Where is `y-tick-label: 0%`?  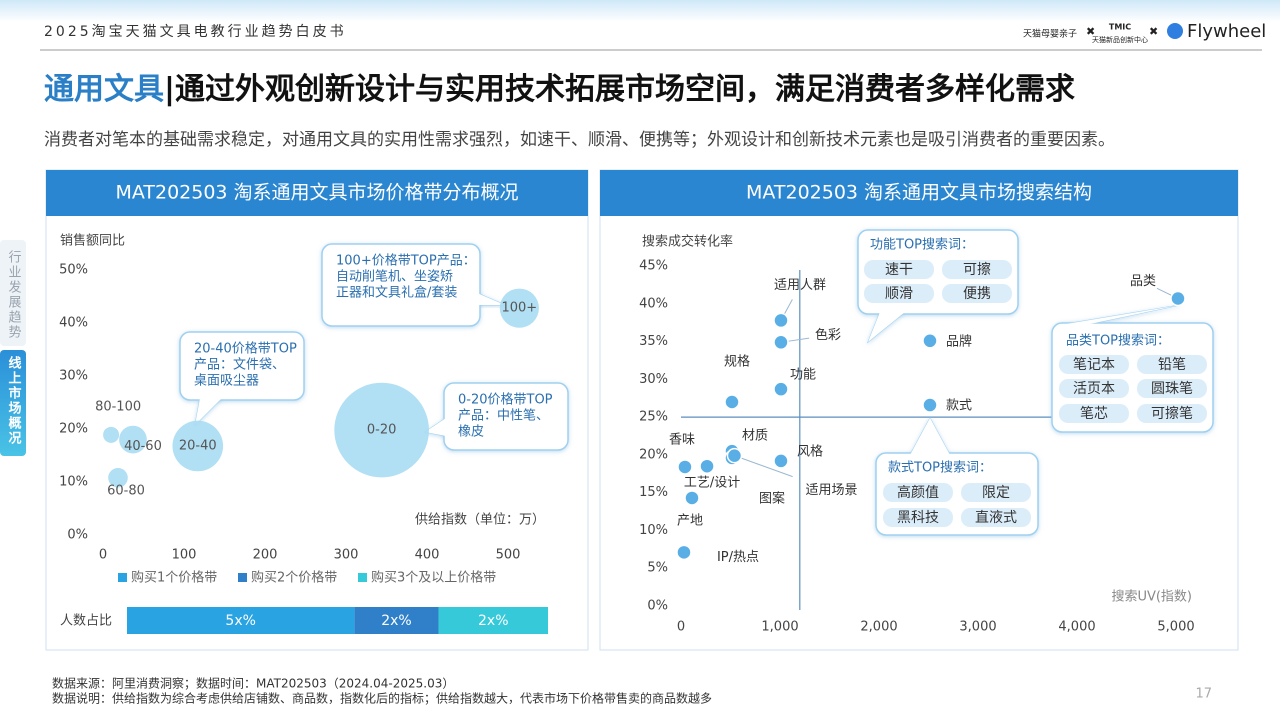
y-tick-label: 0% is located at coordinates (77, 535).